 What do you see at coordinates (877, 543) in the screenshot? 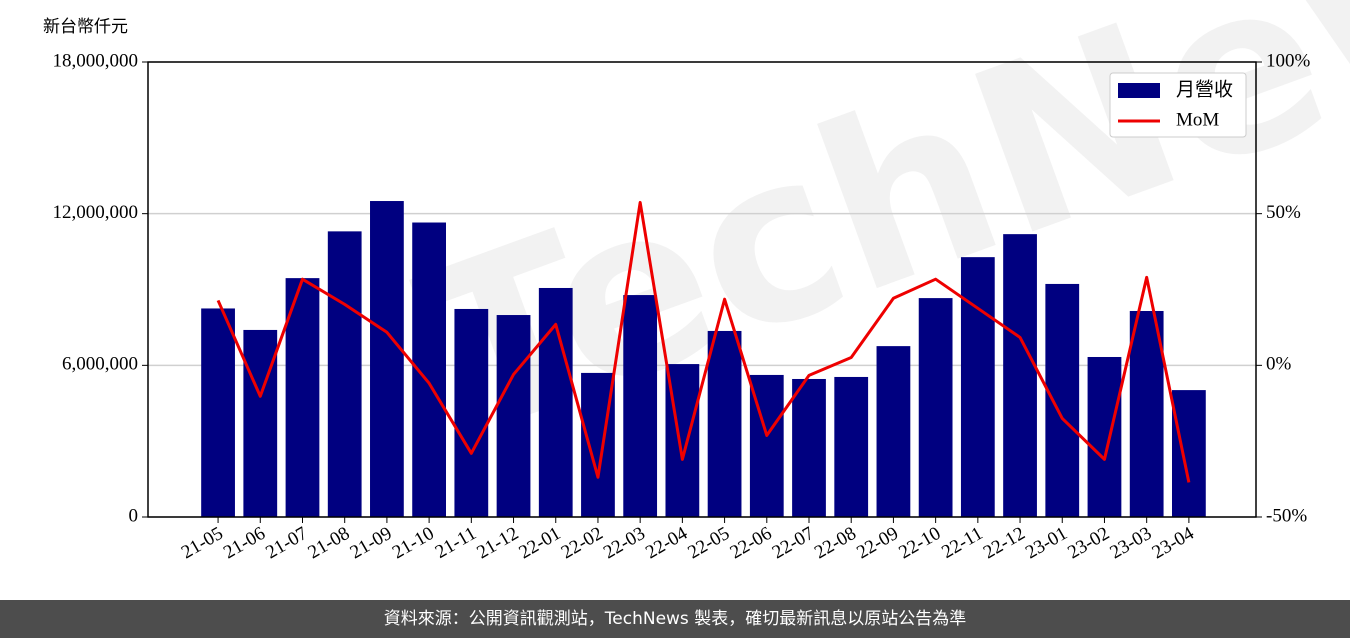
I see `x-tick-label: 22-09` at bounding box center [877, 543].